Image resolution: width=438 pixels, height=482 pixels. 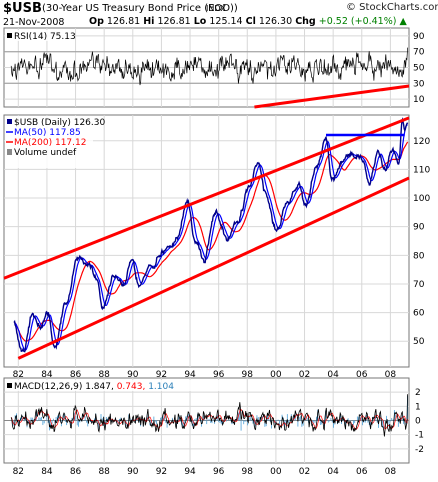 What do you see at coordinates (47, 133) in the screenshot?
I see `ma50-legend: MA(50) 117.85` at bounding box center [47, 133].